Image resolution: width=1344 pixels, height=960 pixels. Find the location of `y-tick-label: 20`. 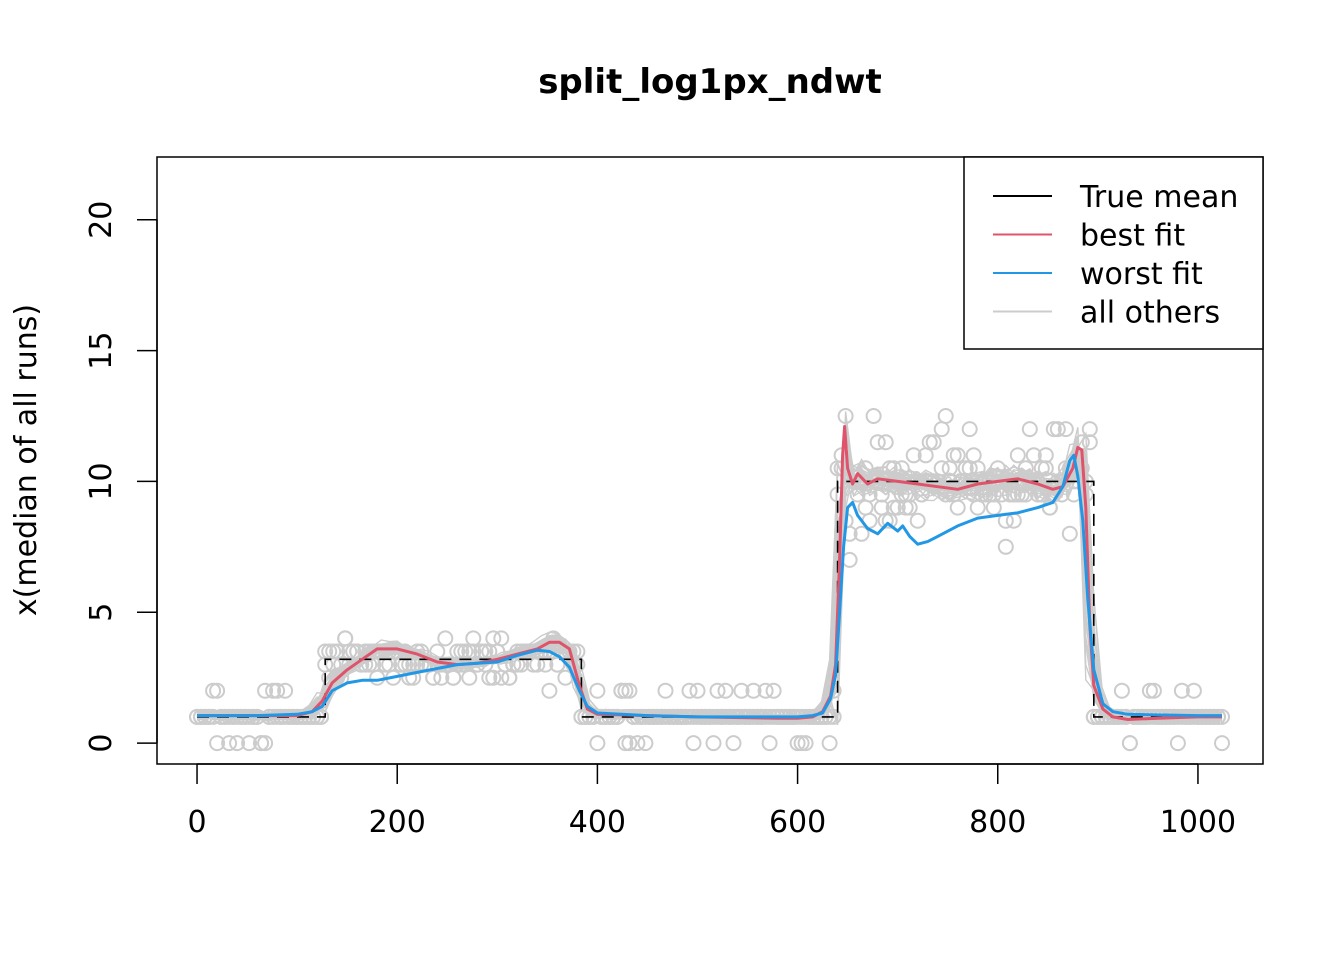

y-tick-label: 20 is located at coordinates (101, 220).